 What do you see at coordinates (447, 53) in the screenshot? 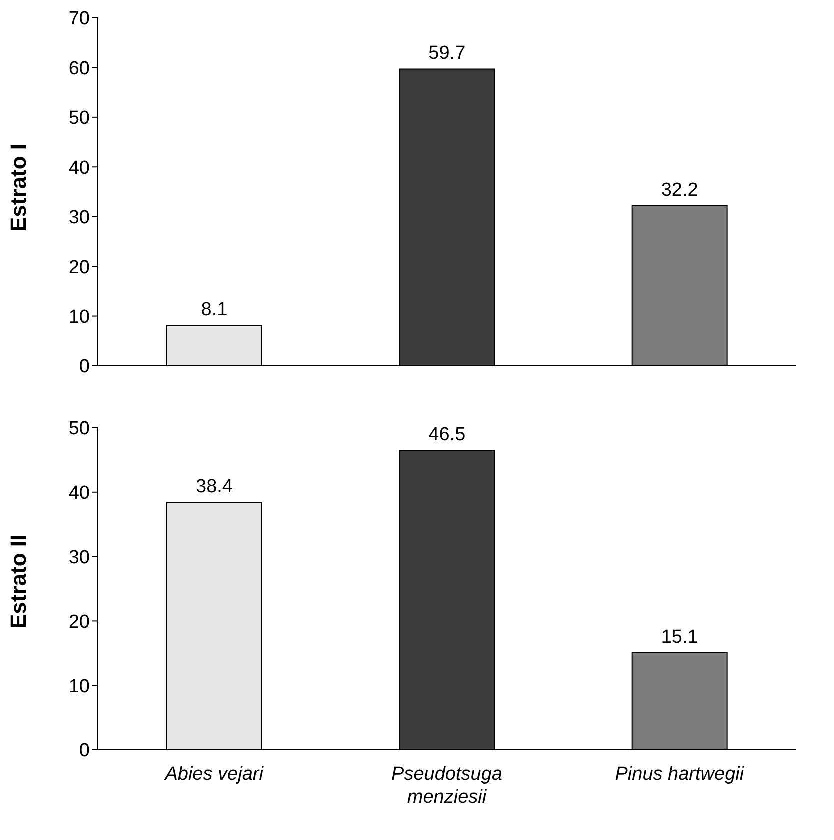
I see `data-label: 59.7` at bounding box center [447, 53].